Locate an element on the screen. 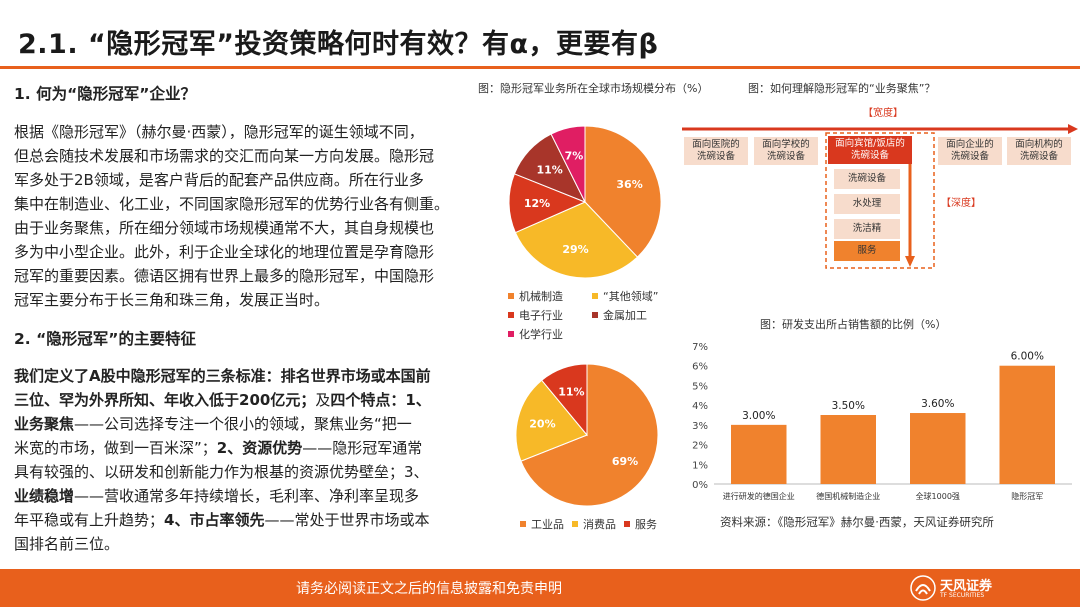  features-text-bold: 业务聚焦 is located at coordinates (44, 424).